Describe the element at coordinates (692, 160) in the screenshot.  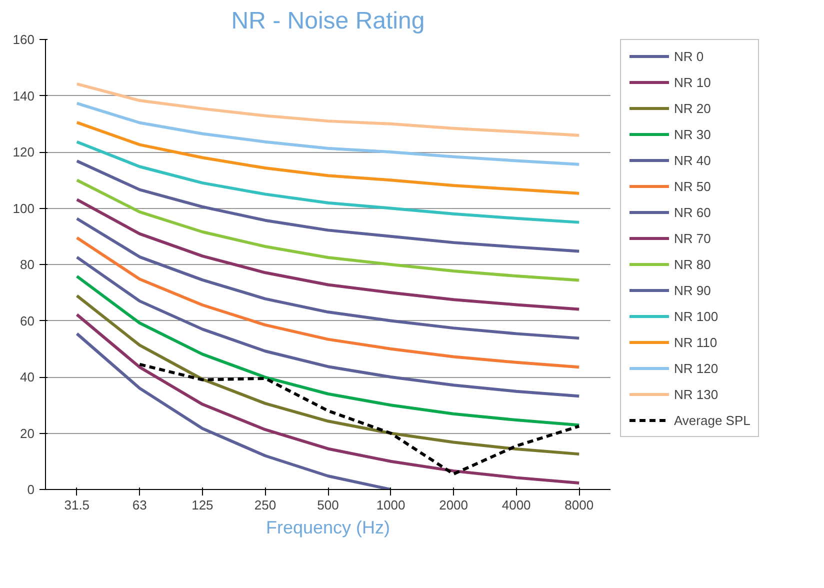
I see `legend-label: NR 40` at that location.